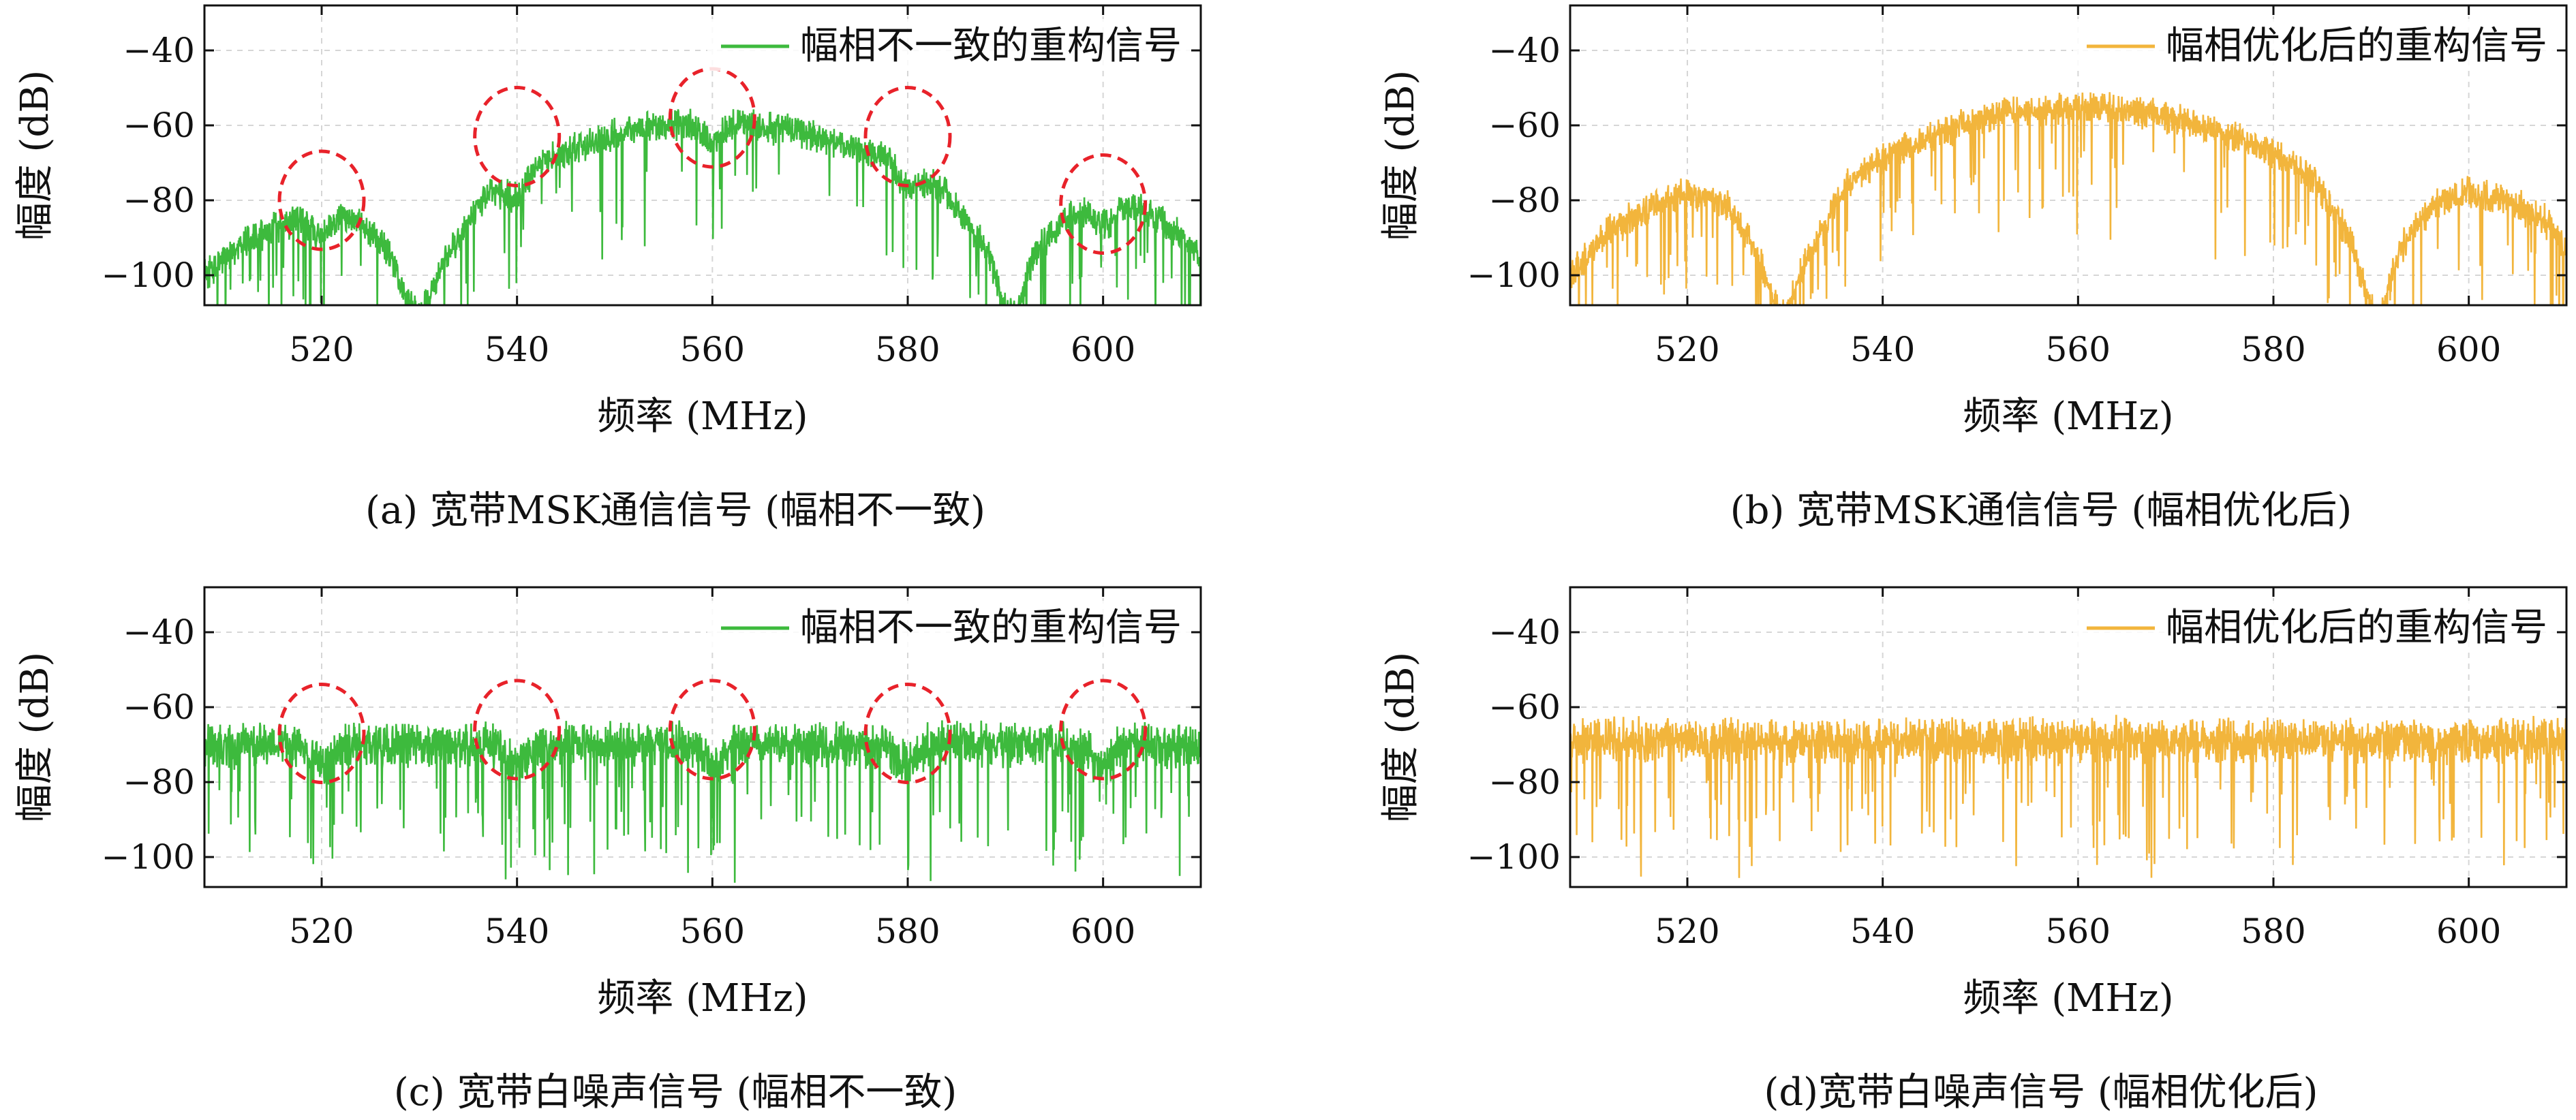 The height and width of the screenshot is (1120, 2576). Describe the element at coordinates (2041, 1092) in the screenshot. I see `subfigure-caption: (d)宽带白噪声信号 (幅相优化后)` at that location.